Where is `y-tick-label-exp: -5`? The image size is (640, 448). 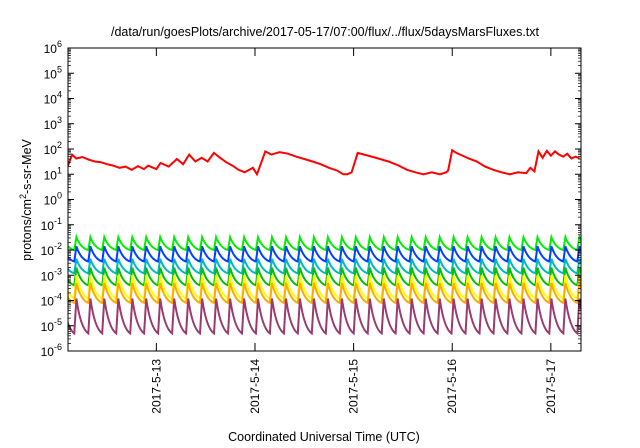
y-tick-label-exp: -5 is located at coordinates (58, 322).